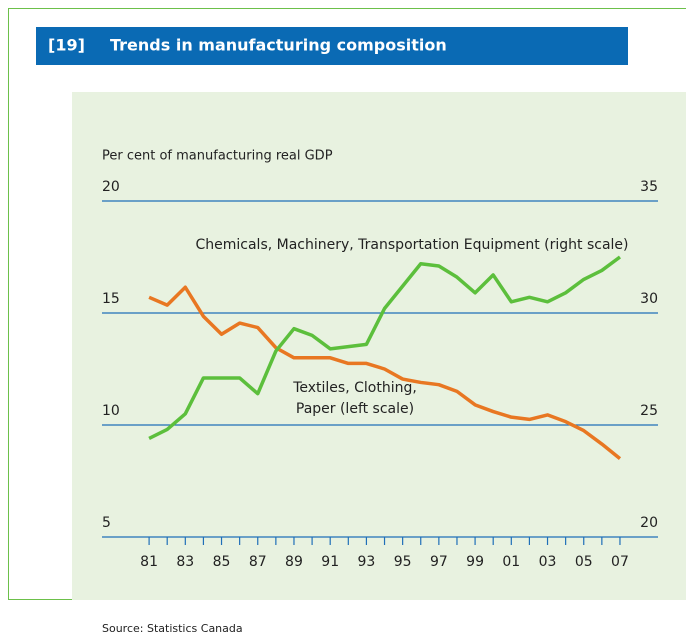 The width and height of the screenshot is (686, 640). Describe the element at coordinates (222, 562) in the screenshot. I see `x-tick-label: 85` at that location.